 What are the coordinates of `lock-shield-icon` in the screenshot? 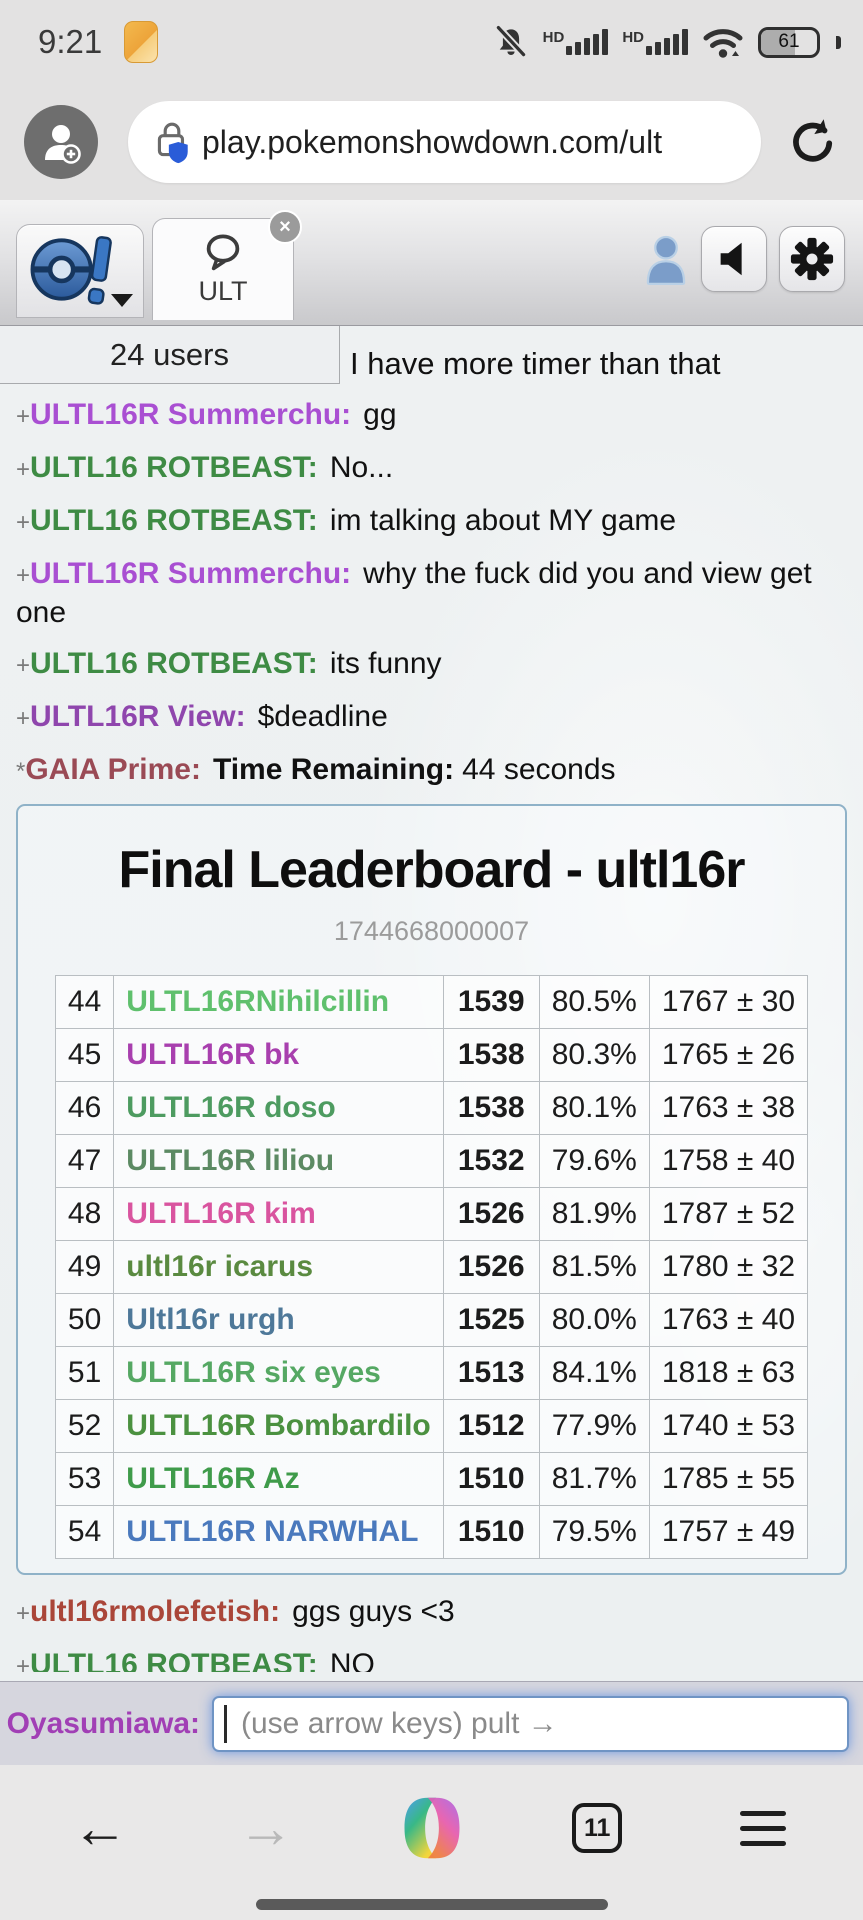 It's located at (172, 143).